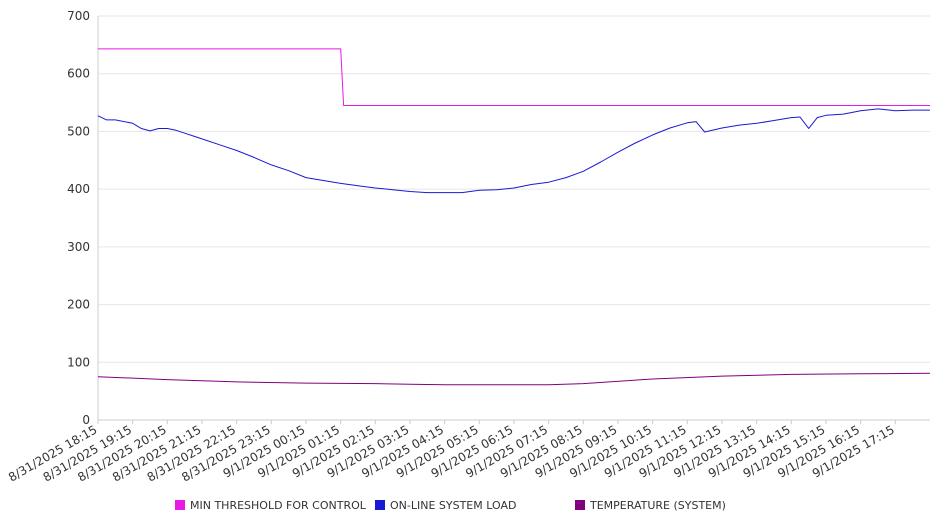 The width and height of the screenshot is (946, 526). Describe the element at coordinates (580, 505) in the screenshot. I see `legend-swatch-temperature-system` at that location.